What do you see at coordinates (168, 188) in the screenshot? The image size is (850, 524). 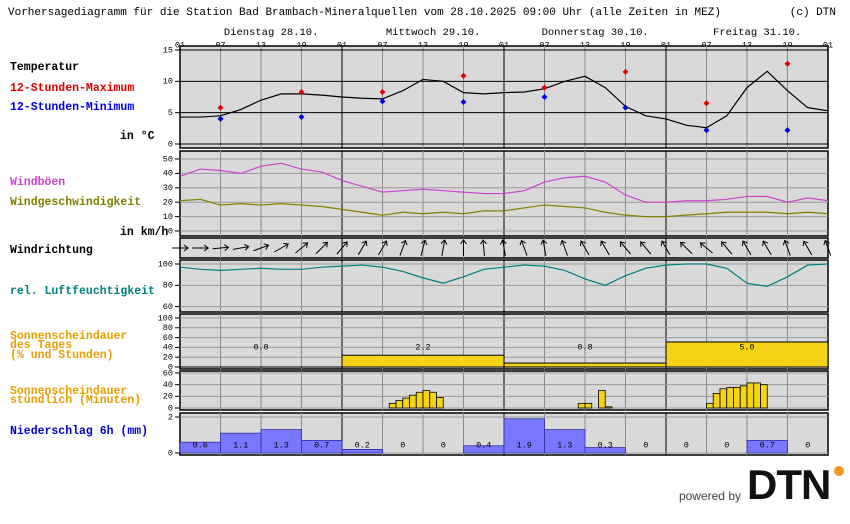 I see `y-tick-label: 30` at bounding box center [168, 188].